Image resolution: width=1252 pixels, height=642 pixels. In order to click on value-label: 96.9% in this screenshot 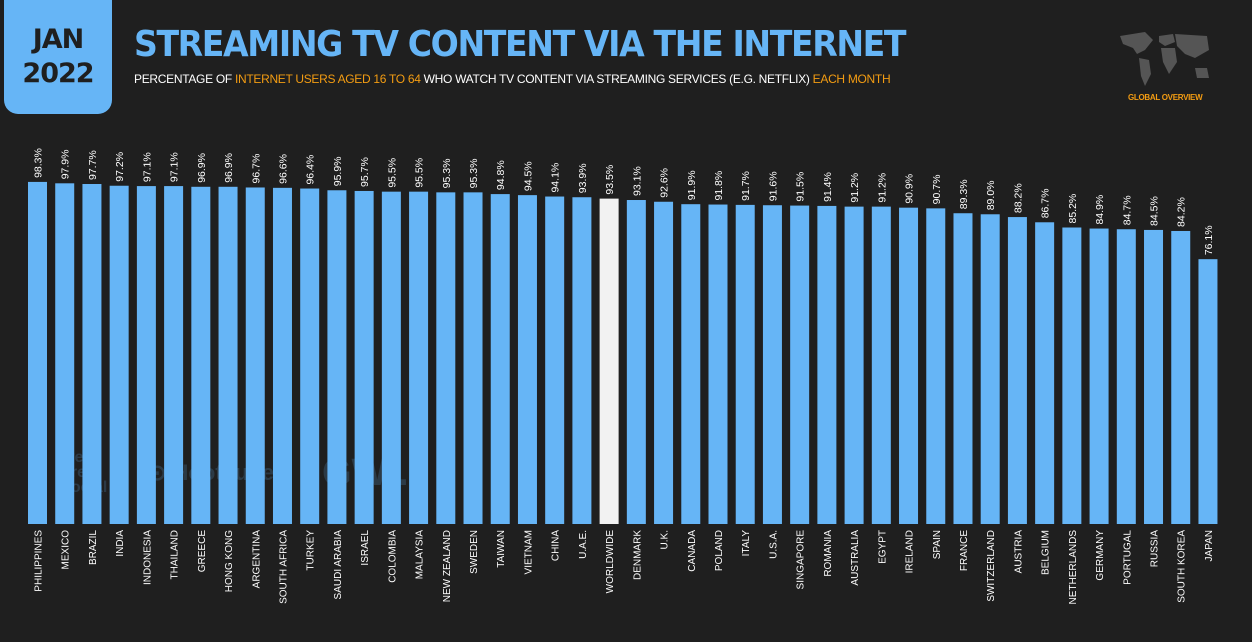, I will do `click(229, 168)`.